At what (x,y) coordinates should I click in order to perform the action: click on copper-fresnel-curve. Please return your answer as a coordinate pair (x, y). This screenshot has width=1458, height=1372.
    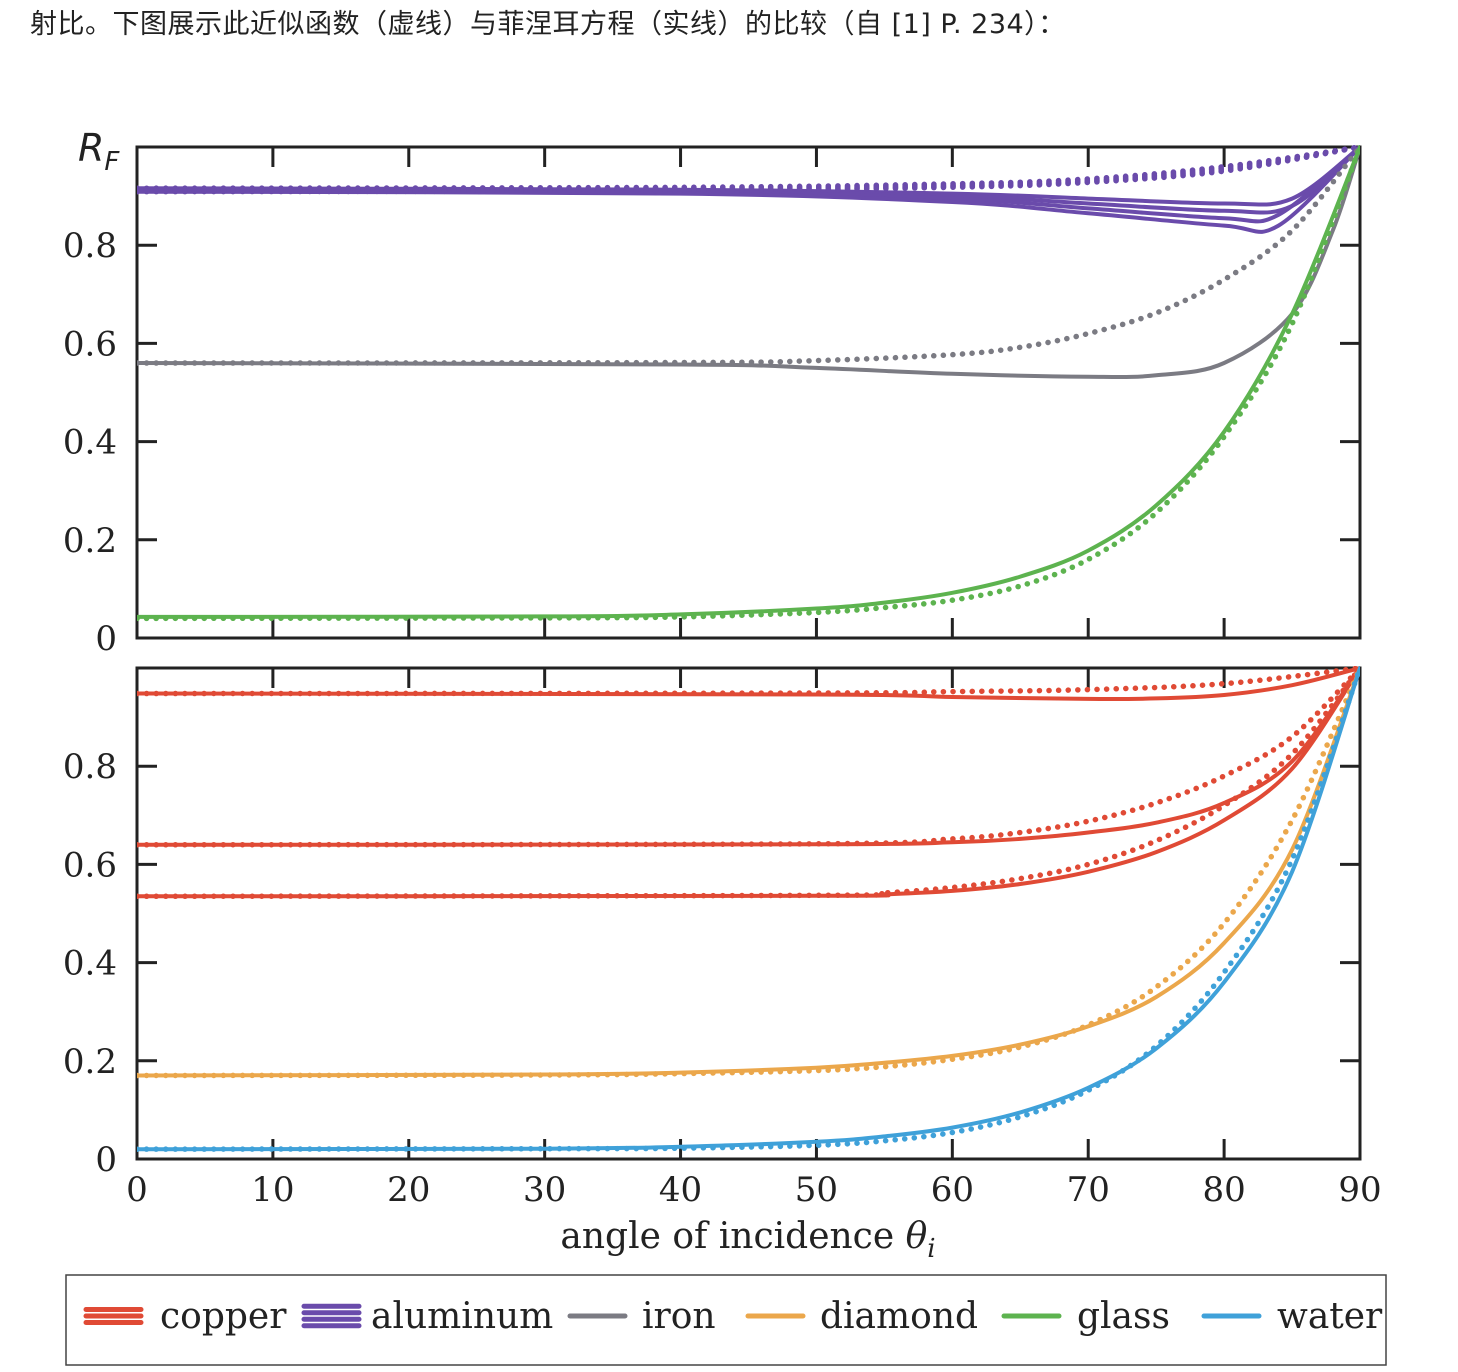
    Looking at the image, I should click on (748, 782).